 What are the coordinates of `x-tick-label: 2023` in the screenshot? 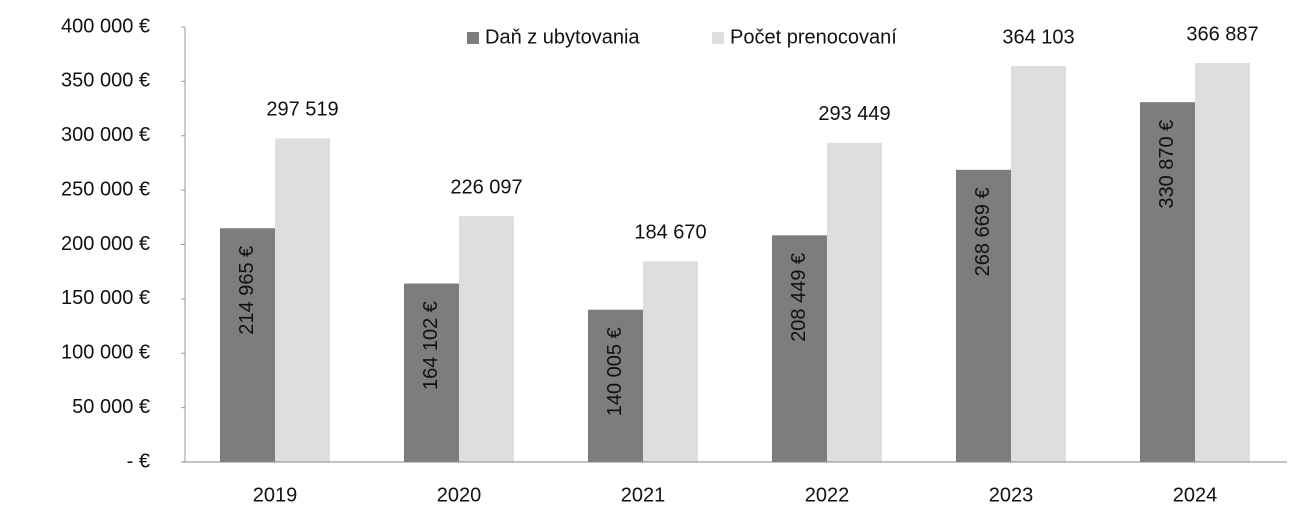 It's located at (1011, 495).